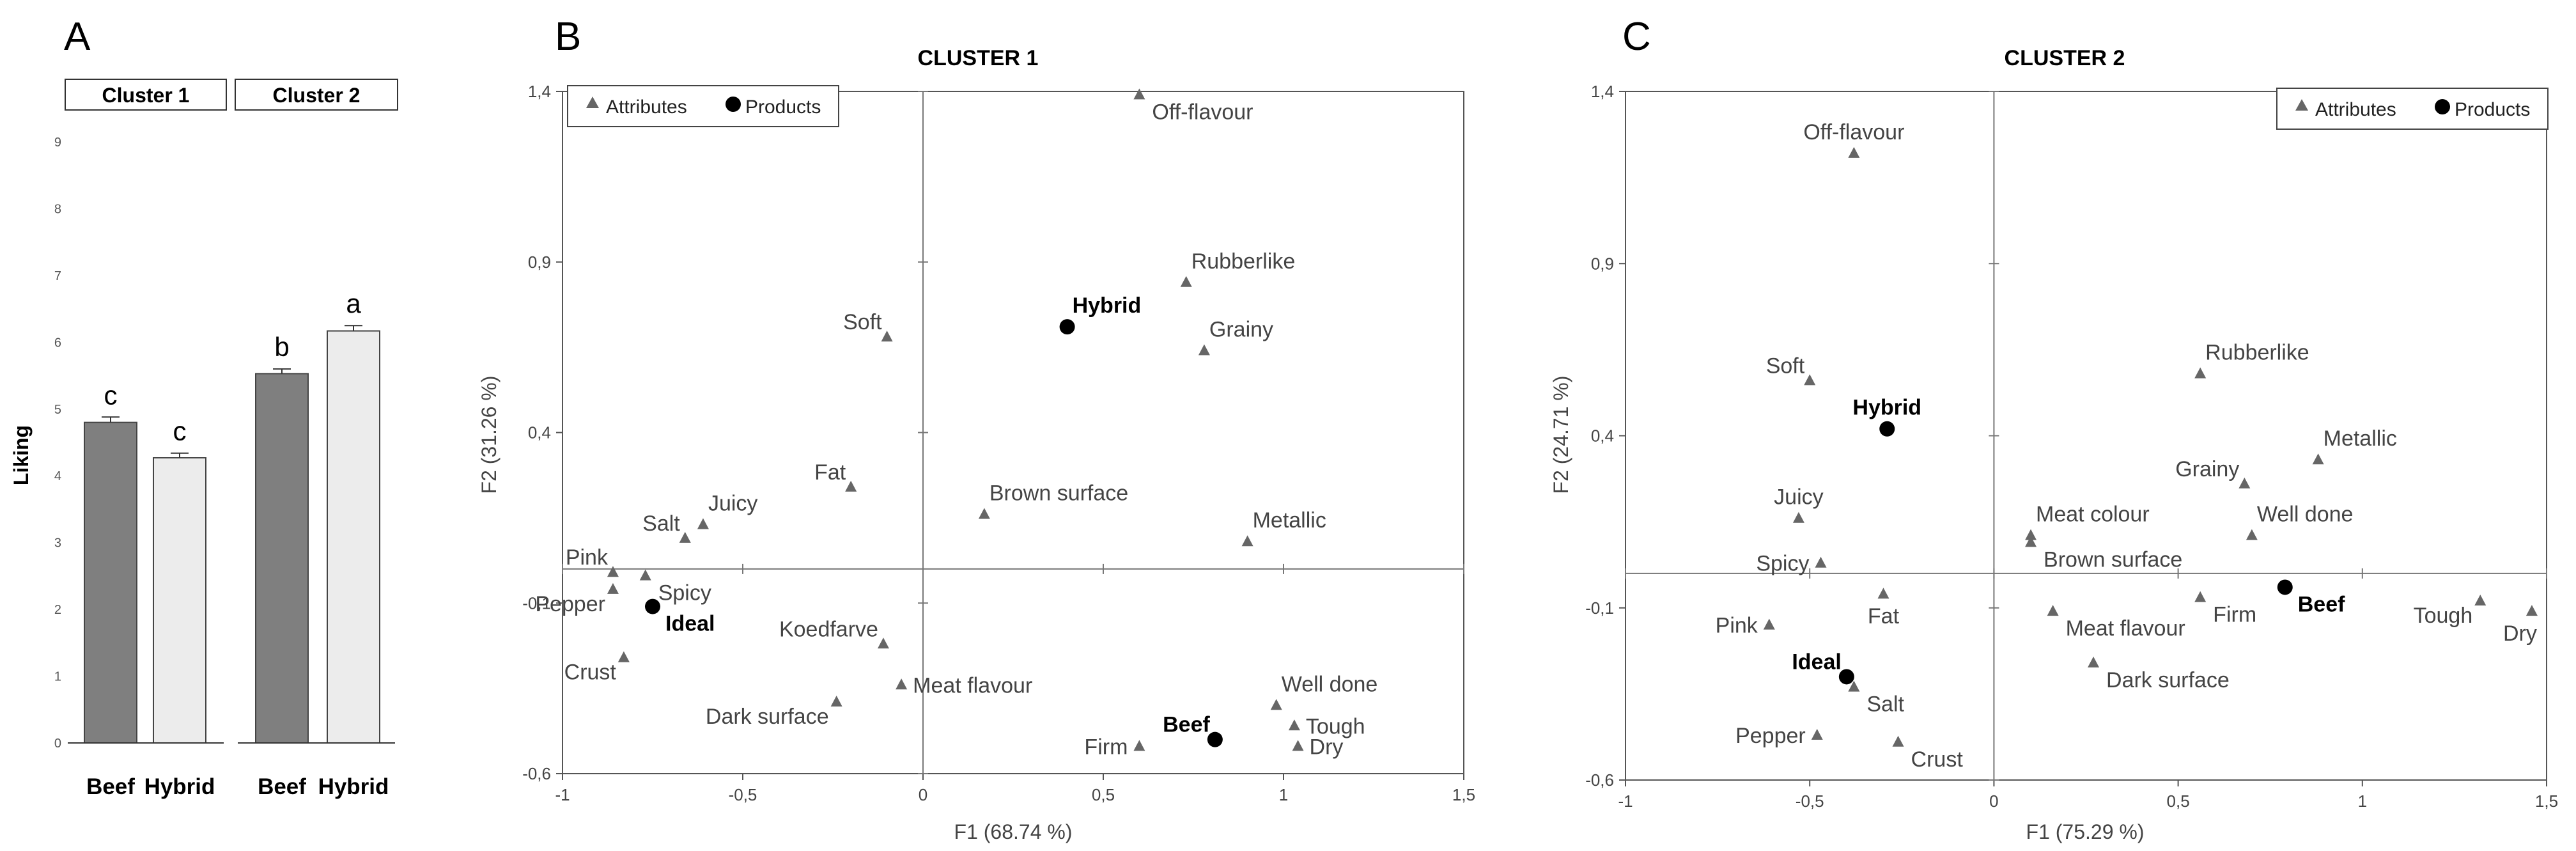 The height and width of the screenshot is (851, 2576). Describe the element at coordinates (2443, 616) in the screenshot. I see `attribute-label-tough: Tough` at that location.